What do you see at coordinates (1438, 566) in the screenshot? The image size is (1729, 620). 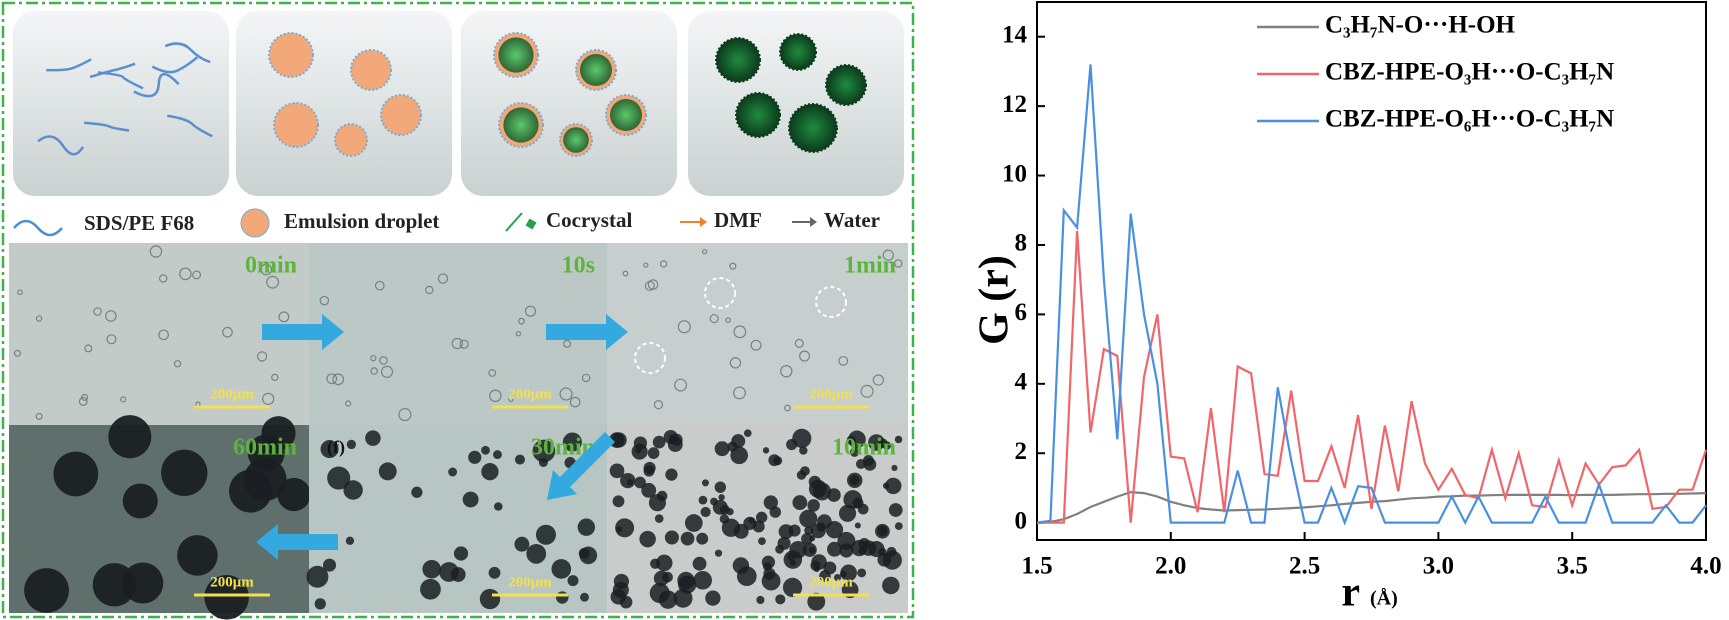 I see `x-tick-label: 3.0` at bounding box center [1438, 566].